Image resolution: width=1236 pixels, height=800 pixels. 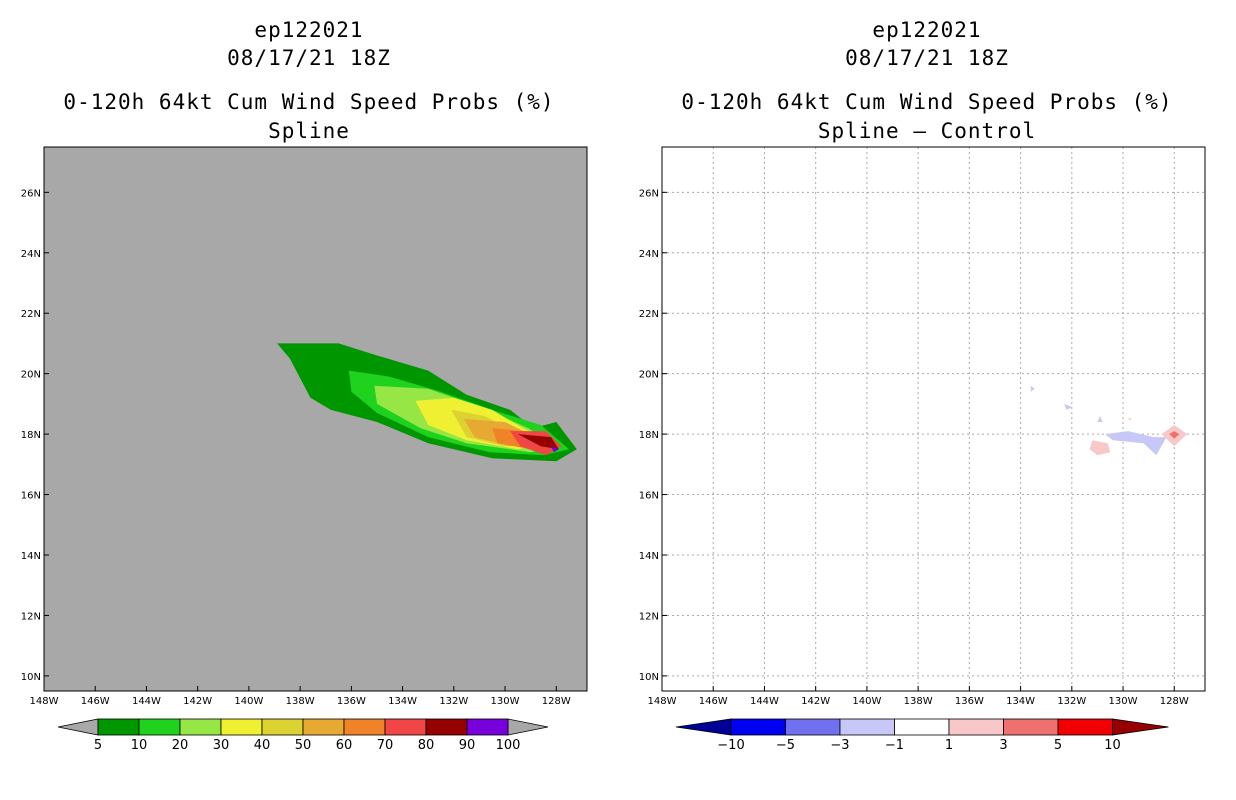 I want to click on prob-contours, so click(x=427, y=402).